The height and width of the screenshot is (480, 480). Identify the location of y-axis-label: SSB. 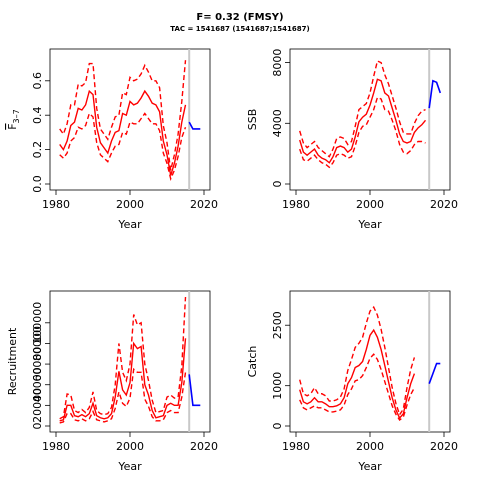
(252, 120).